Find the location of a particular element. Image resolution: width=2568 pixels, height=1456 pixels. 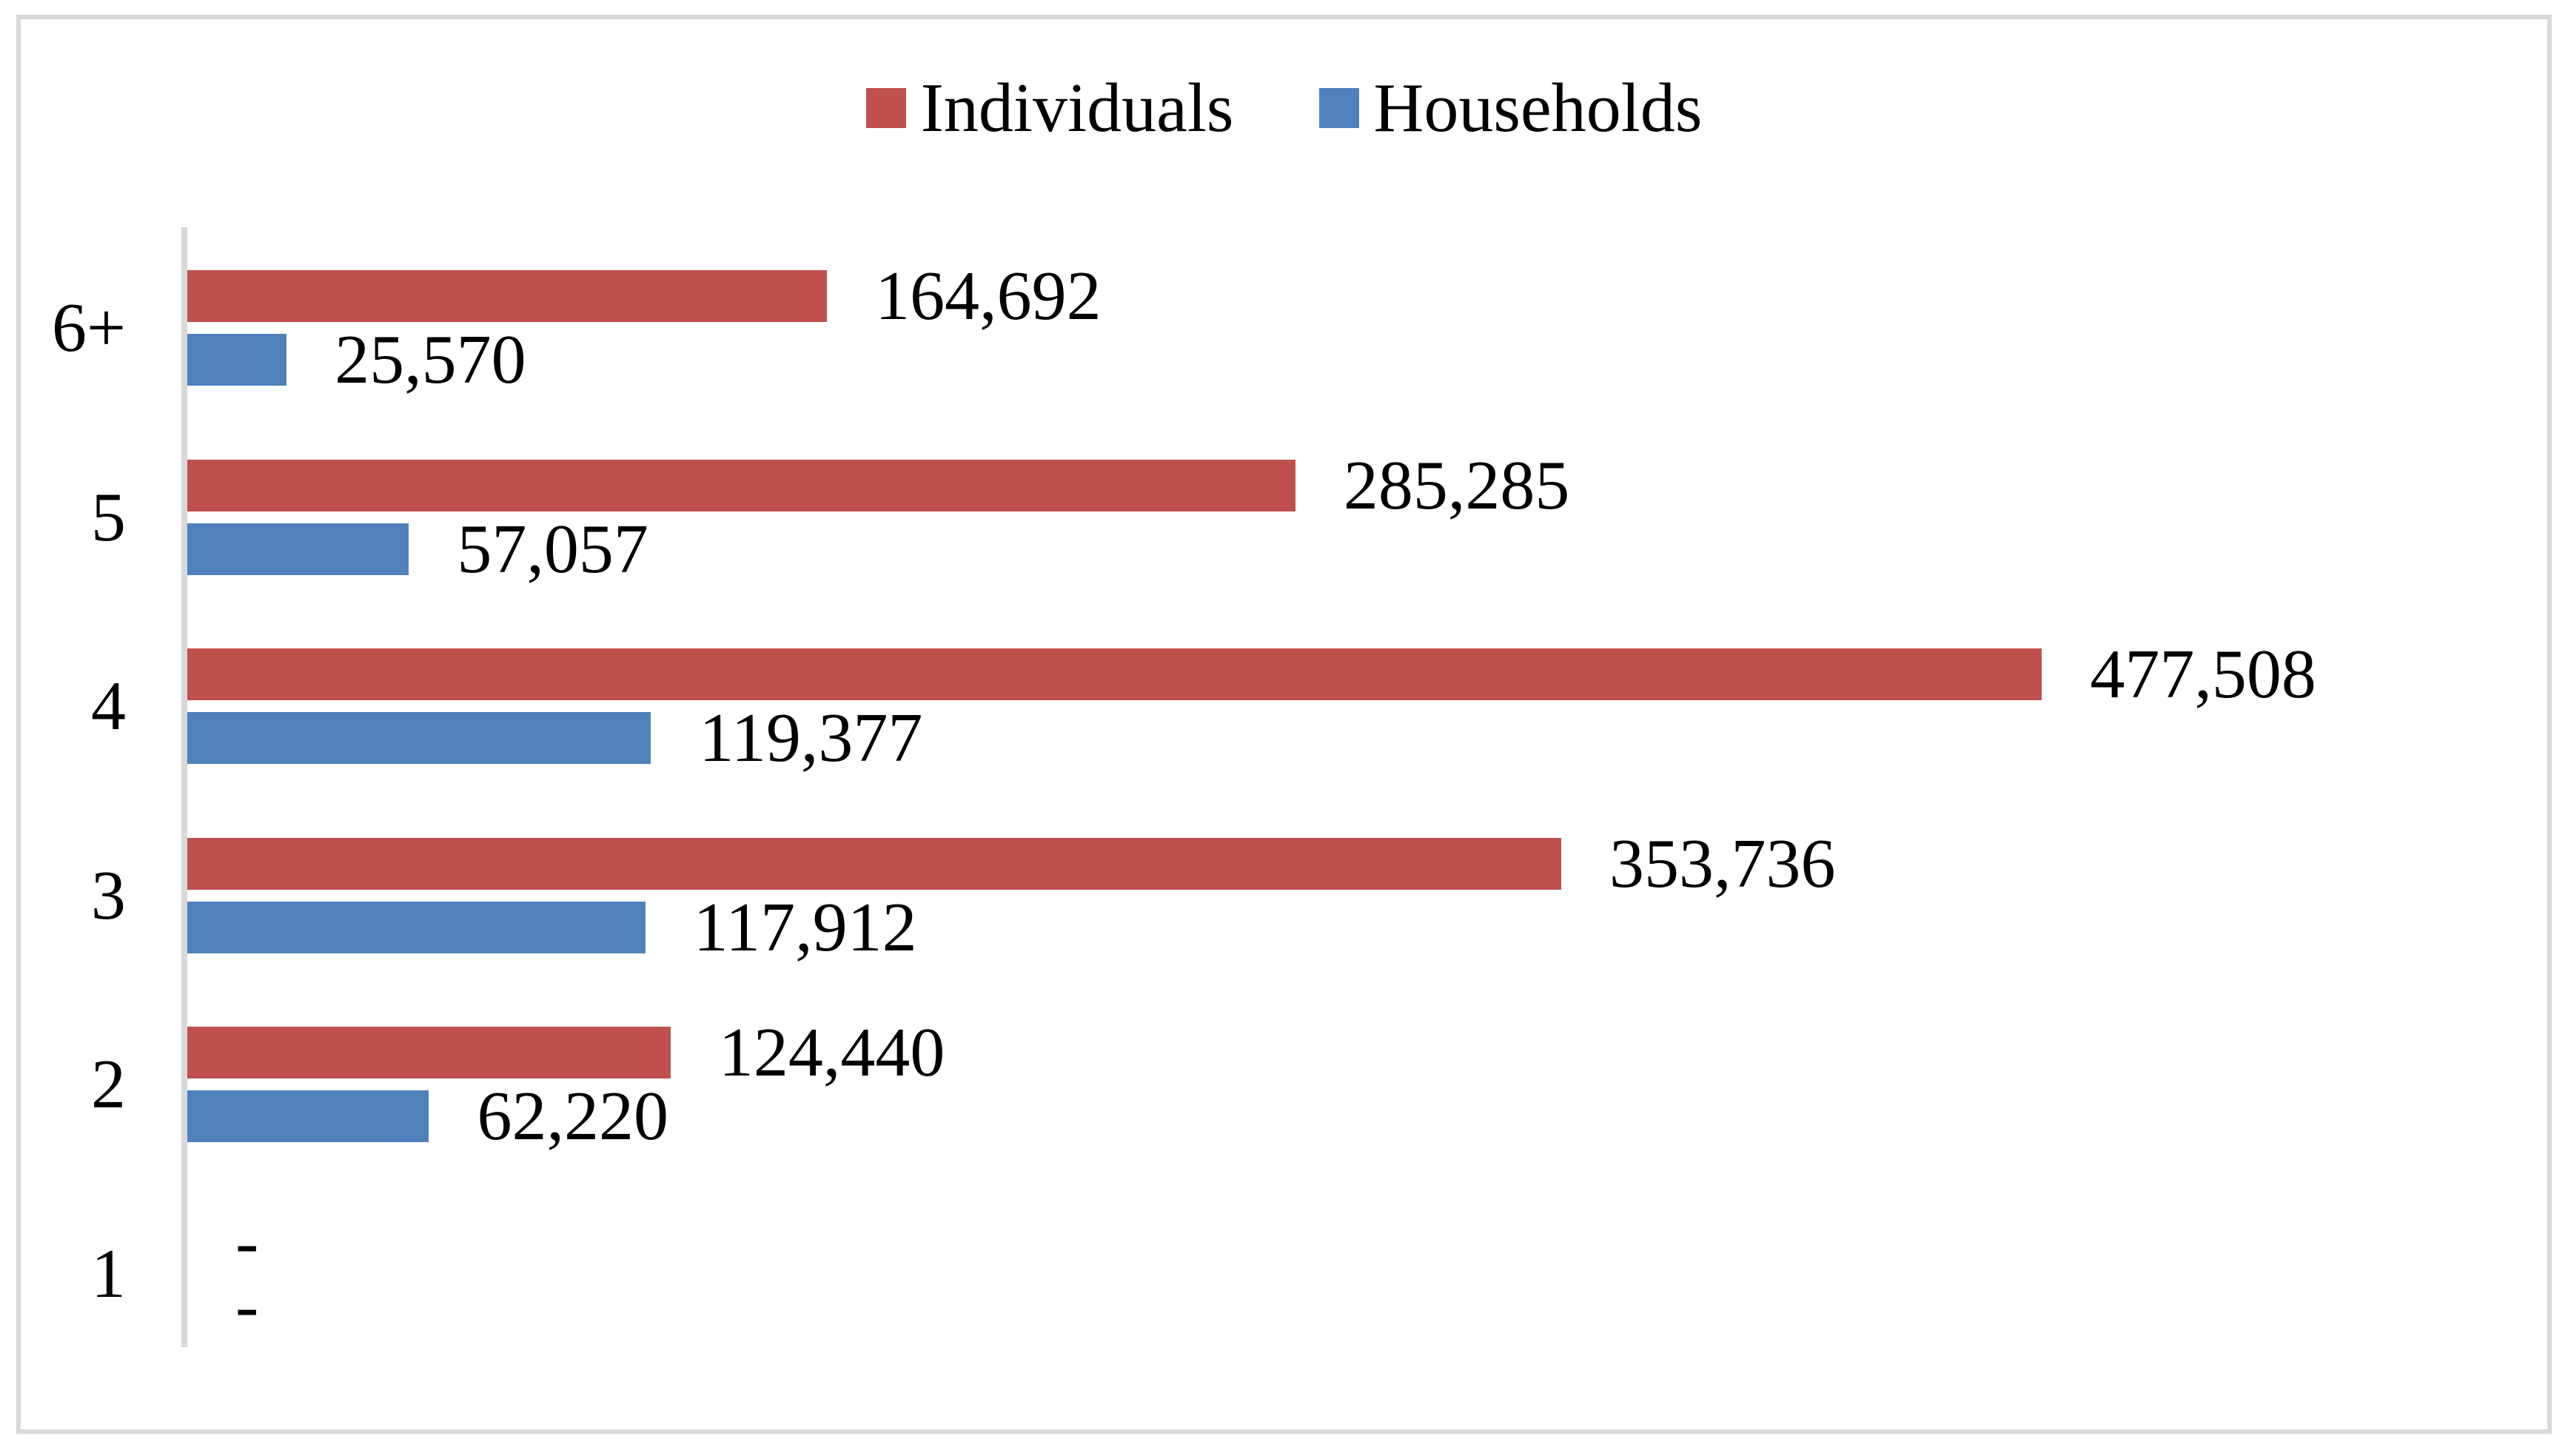

value-label-households: - is located at coordinates (247, 1305).